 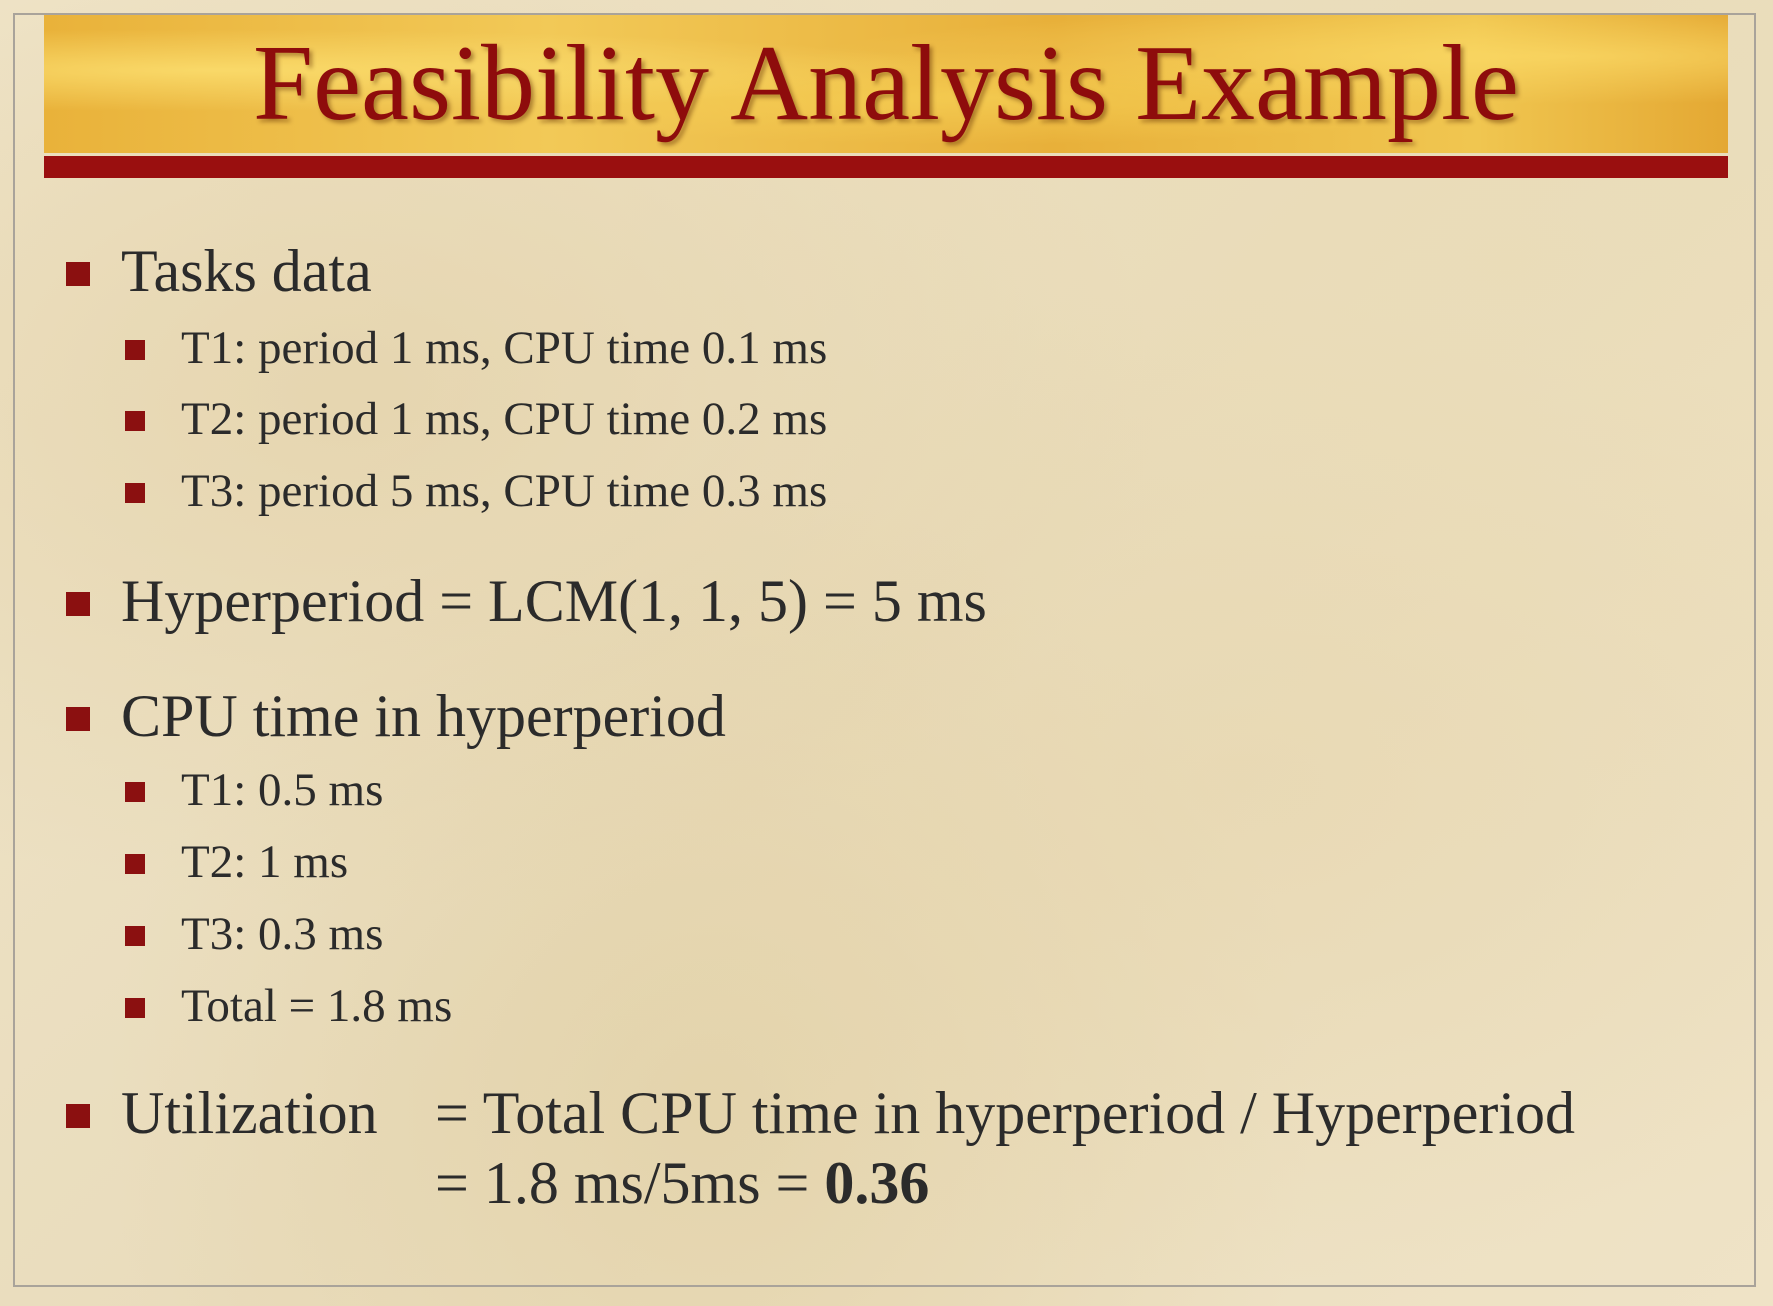 I want to click on utilization-label: Utilization, so click(x=249, y=1113).